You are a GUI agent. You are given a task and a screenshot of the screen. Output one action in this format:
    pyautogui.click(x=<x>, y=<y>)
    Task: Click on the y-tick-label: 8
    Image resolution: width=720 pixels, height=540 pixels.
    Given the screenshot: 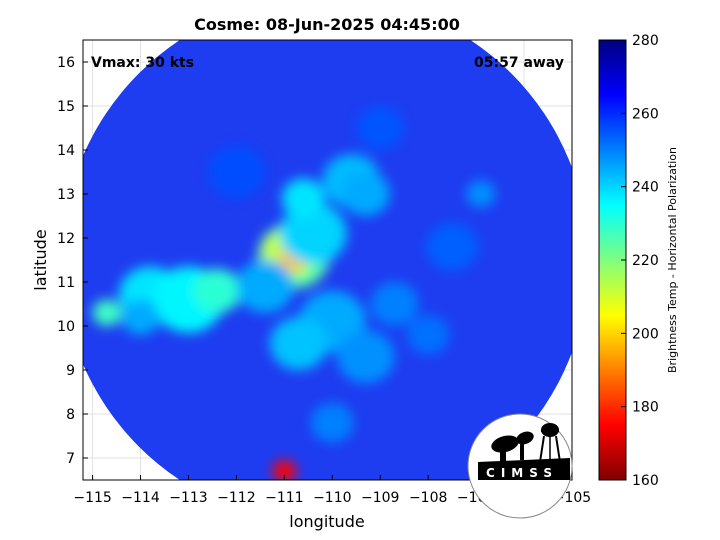 What is the action you would take?
    pyautogui.click(x=70, y=415)
    